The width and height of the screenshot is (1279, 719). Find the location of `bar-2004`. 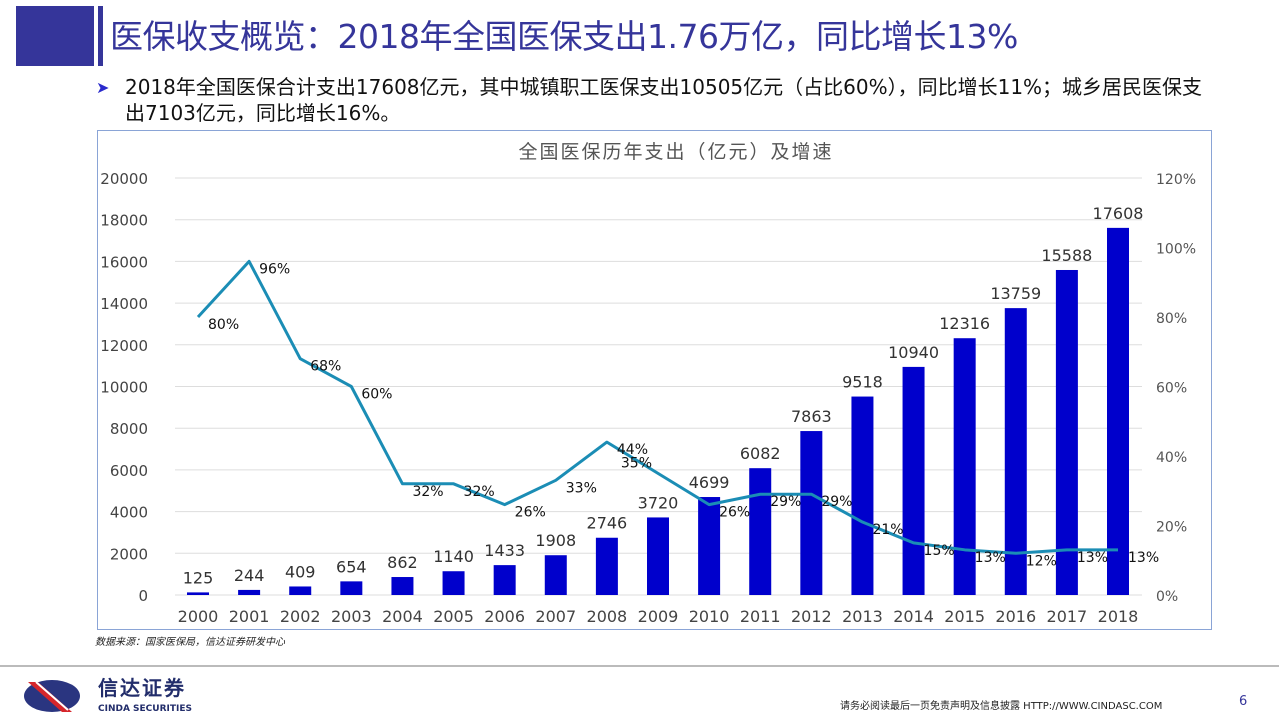

bar-2004 is located at coordinates (402, 586).